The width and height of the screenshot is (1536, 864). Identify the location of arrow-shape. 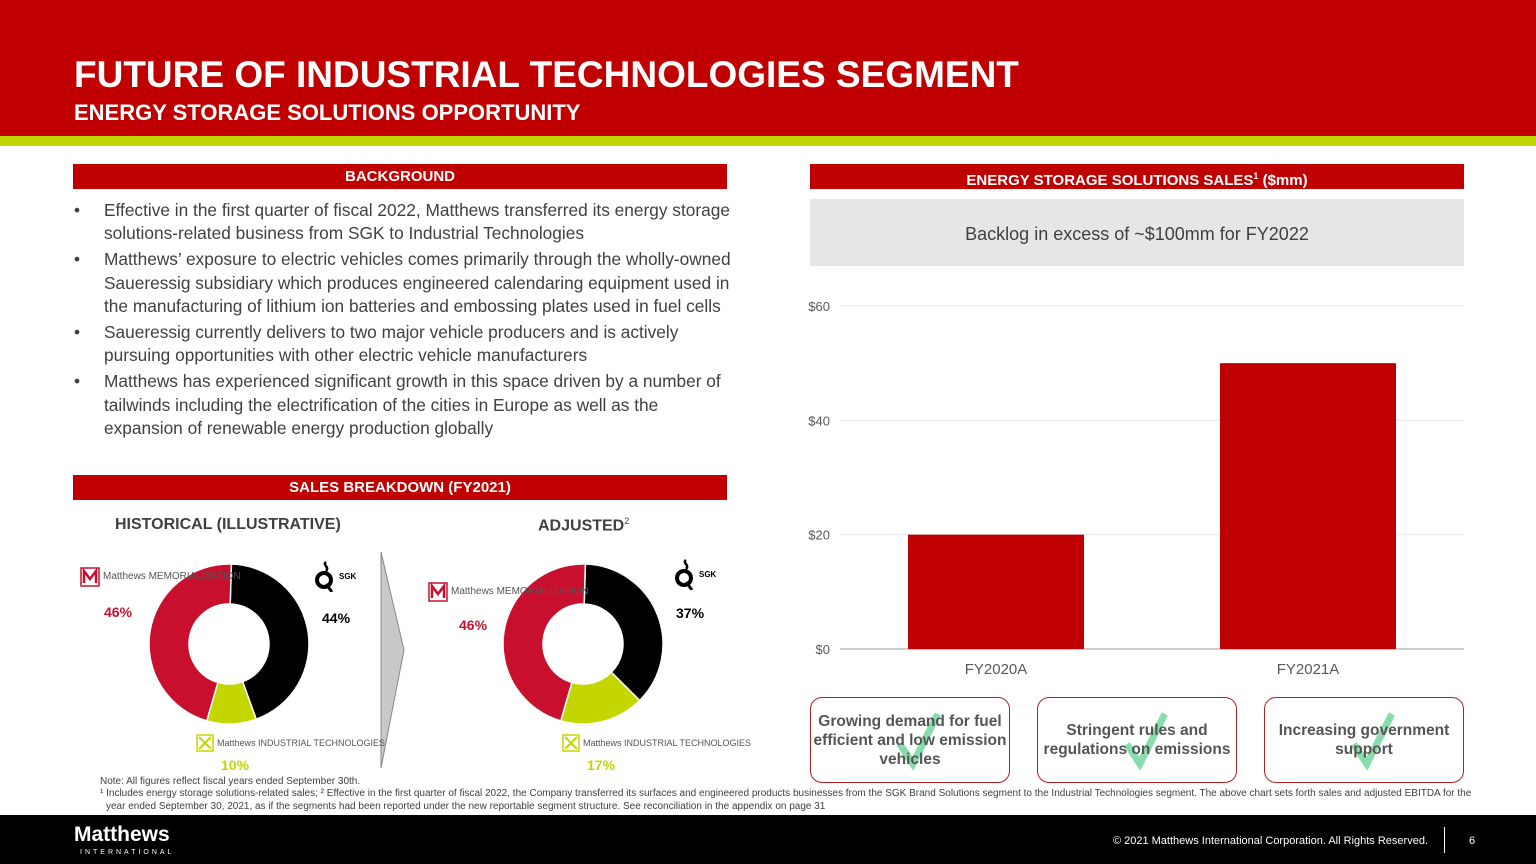
(392, 660).